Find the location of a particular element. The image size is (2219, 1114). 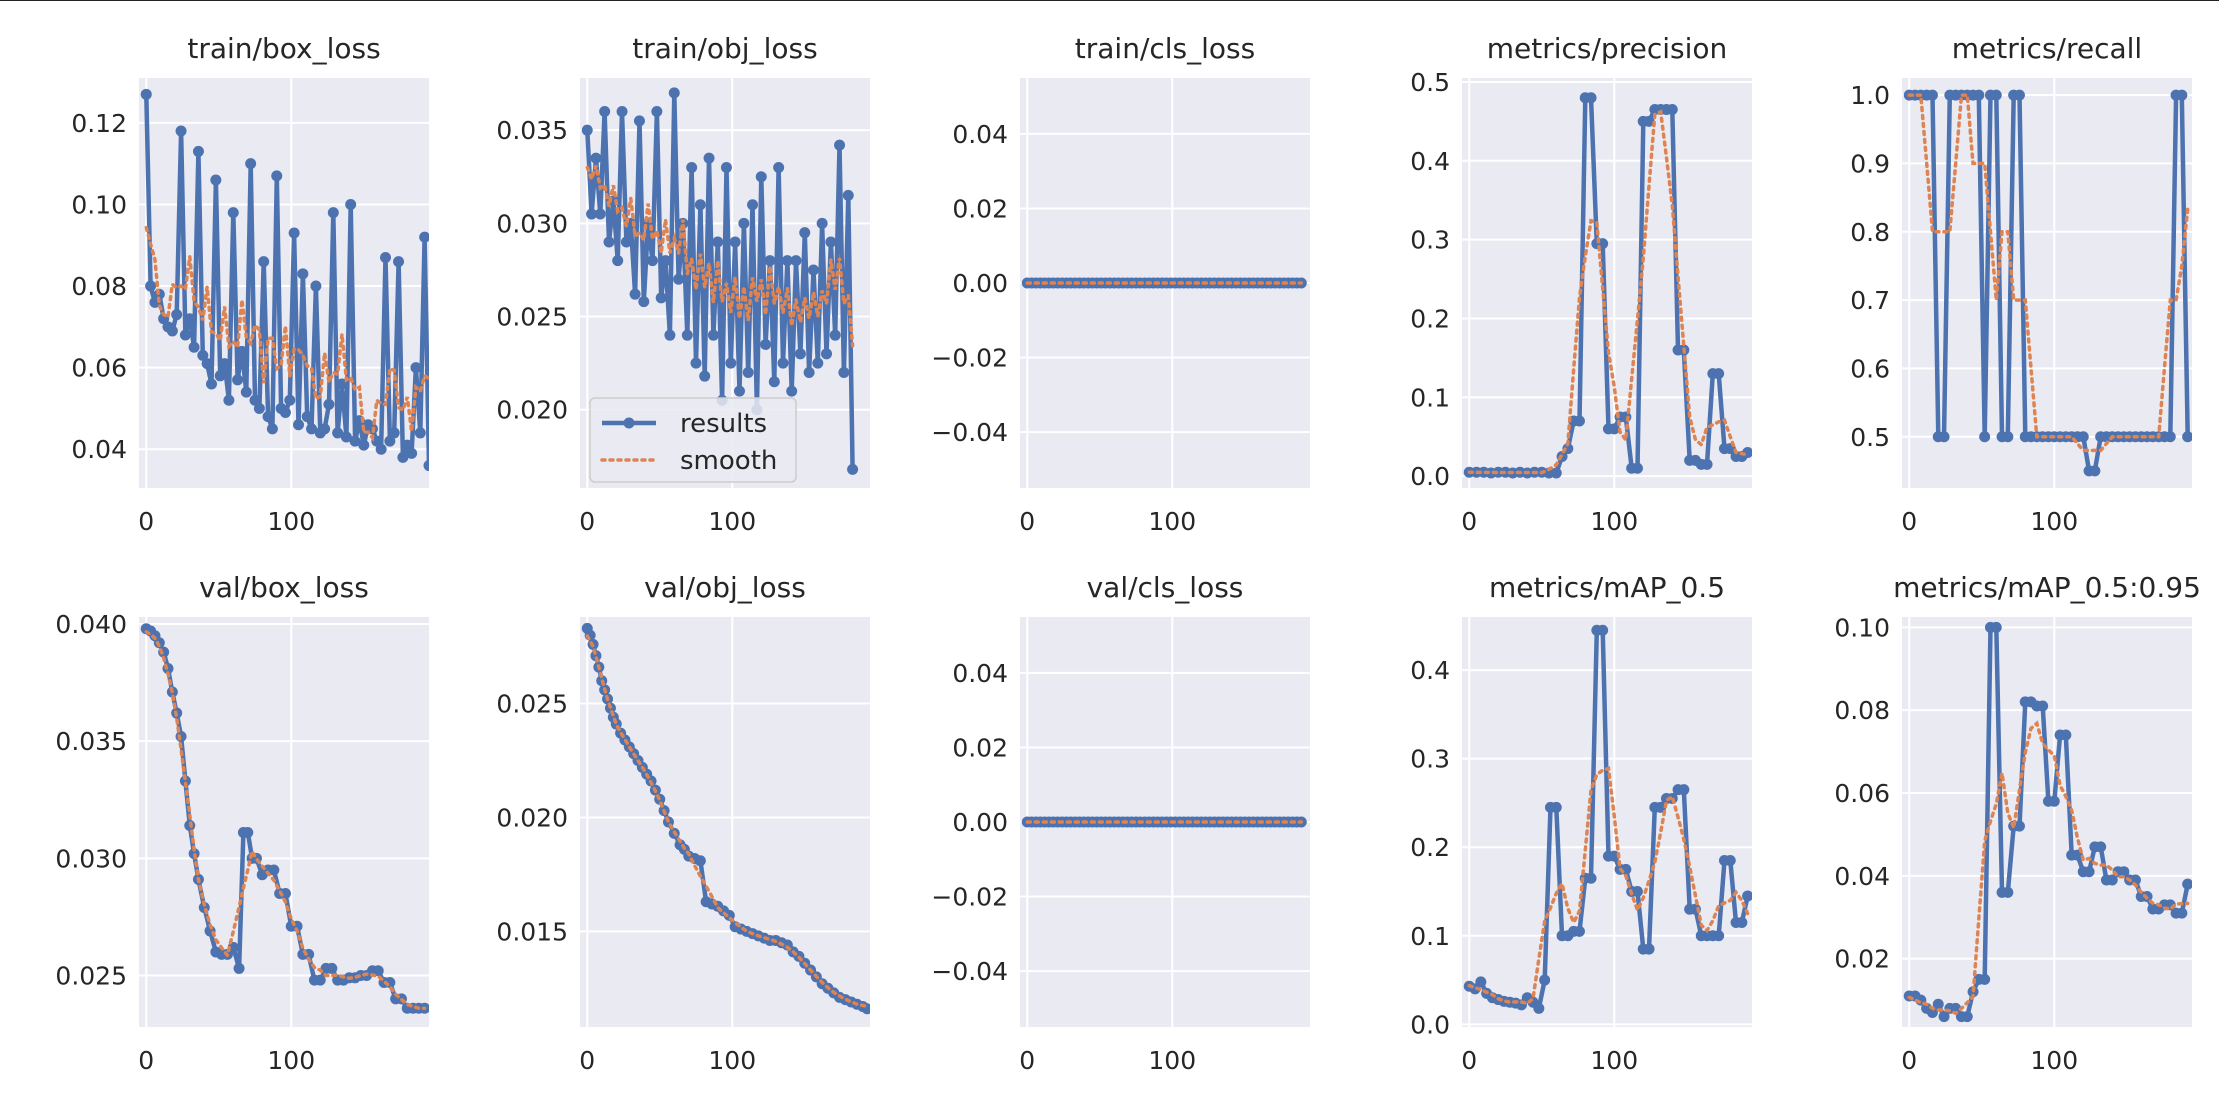

results-line is located at coordinates (720, 280).